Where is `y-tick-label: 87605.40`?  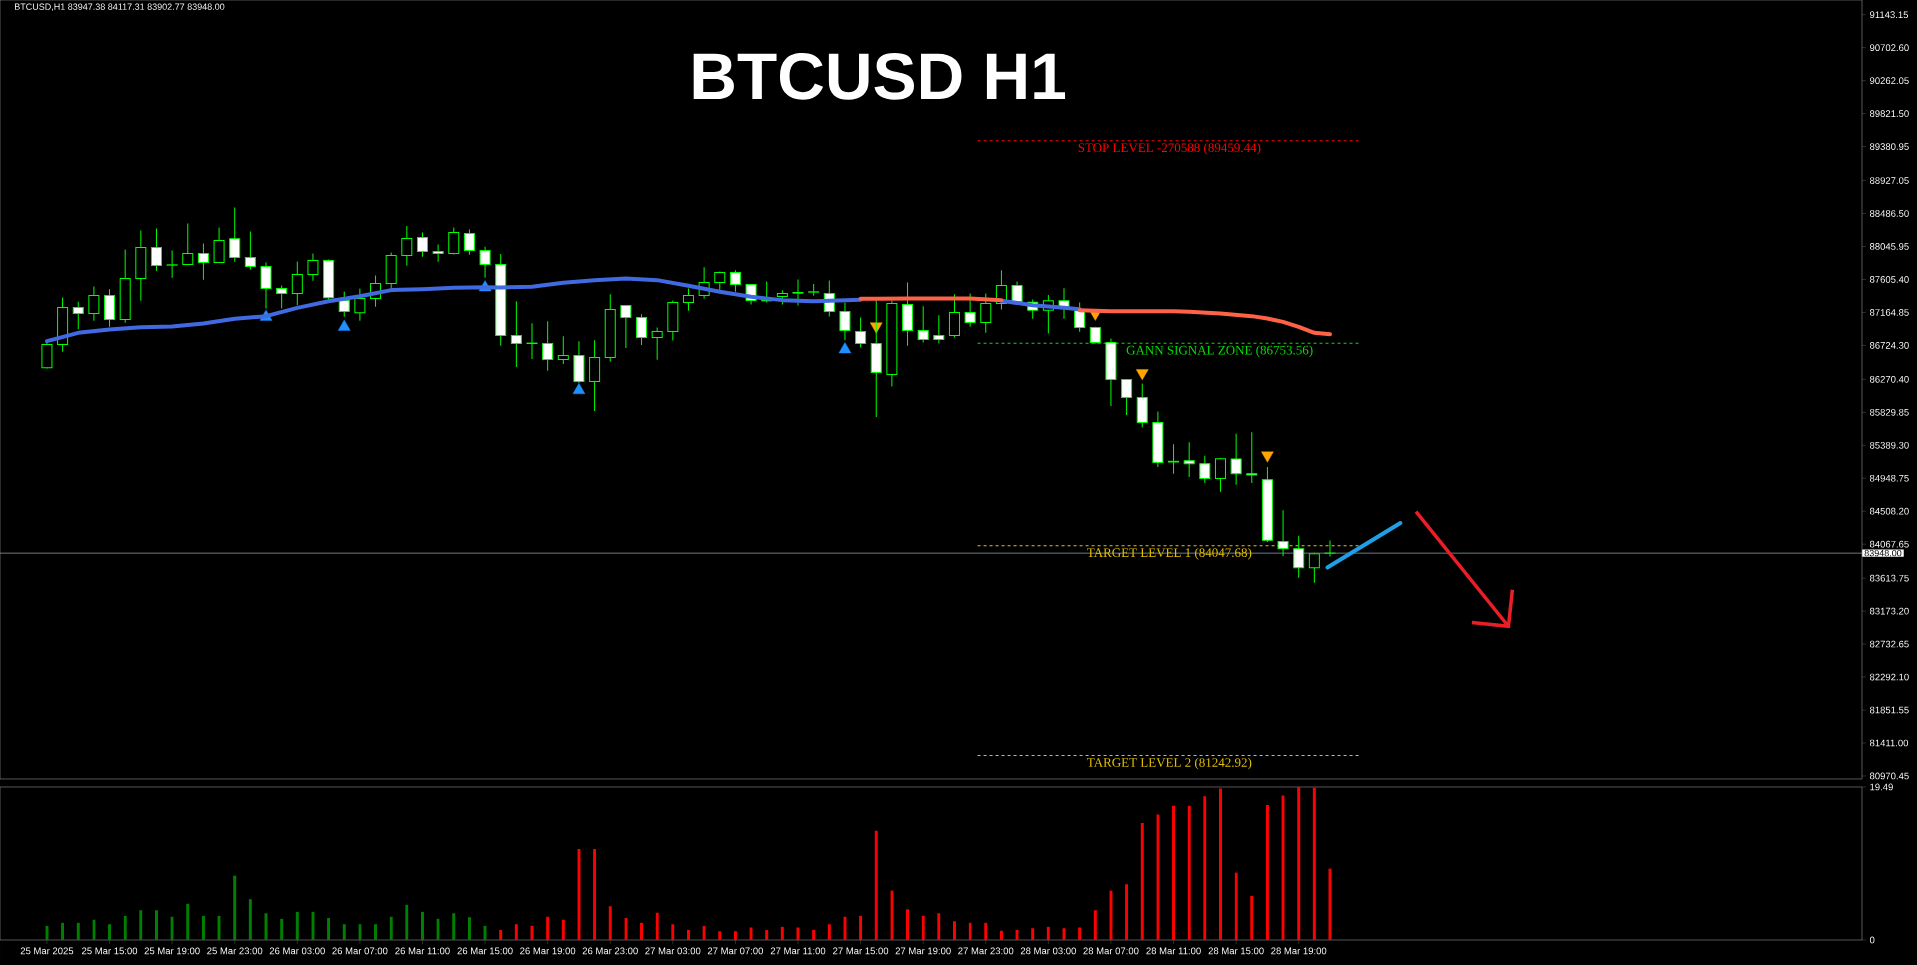
y-tick-label: 87605.40 is located at coordinates (1889, 279).